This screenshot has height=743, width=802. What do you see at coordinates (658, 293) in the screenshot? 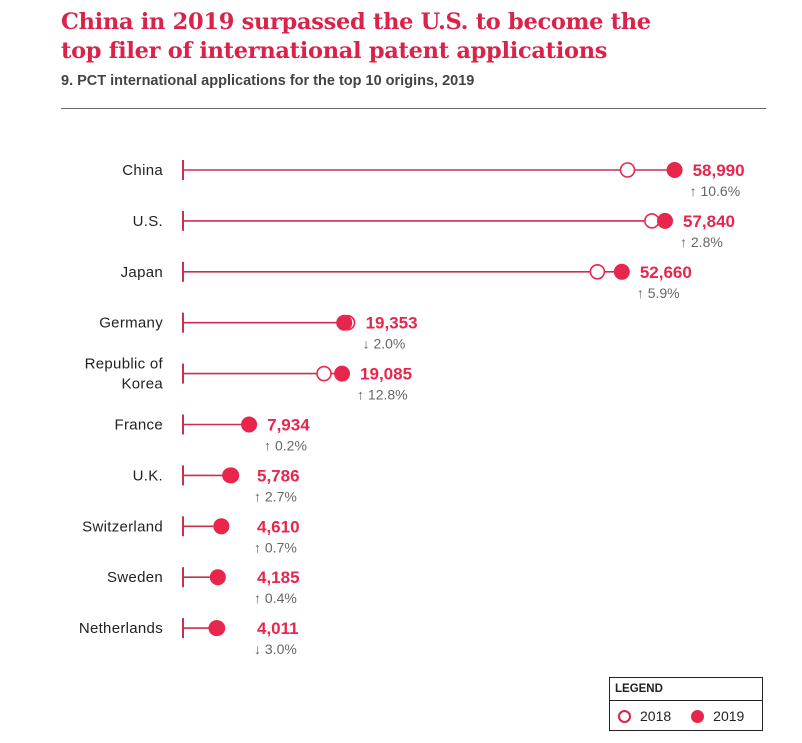
I see `growth-label: ↑ 5.9%` at bounding box center [658, 293].